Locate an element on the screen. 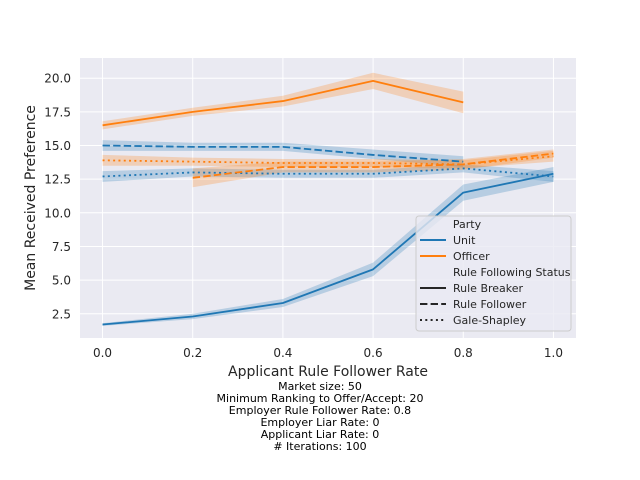 The width and height of the screenshot is (640, 480). y-tick-label: 10.0 is located at coordinates (57, 213).